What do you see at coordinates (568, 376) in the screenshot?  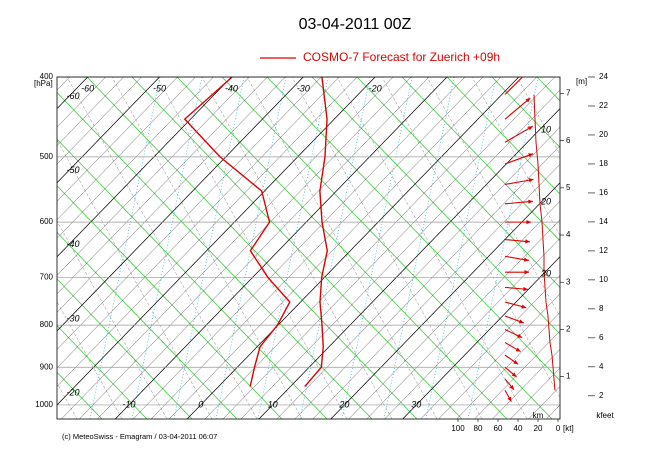 I see `km-tick-label: 1` at bounding box center [568, 376].